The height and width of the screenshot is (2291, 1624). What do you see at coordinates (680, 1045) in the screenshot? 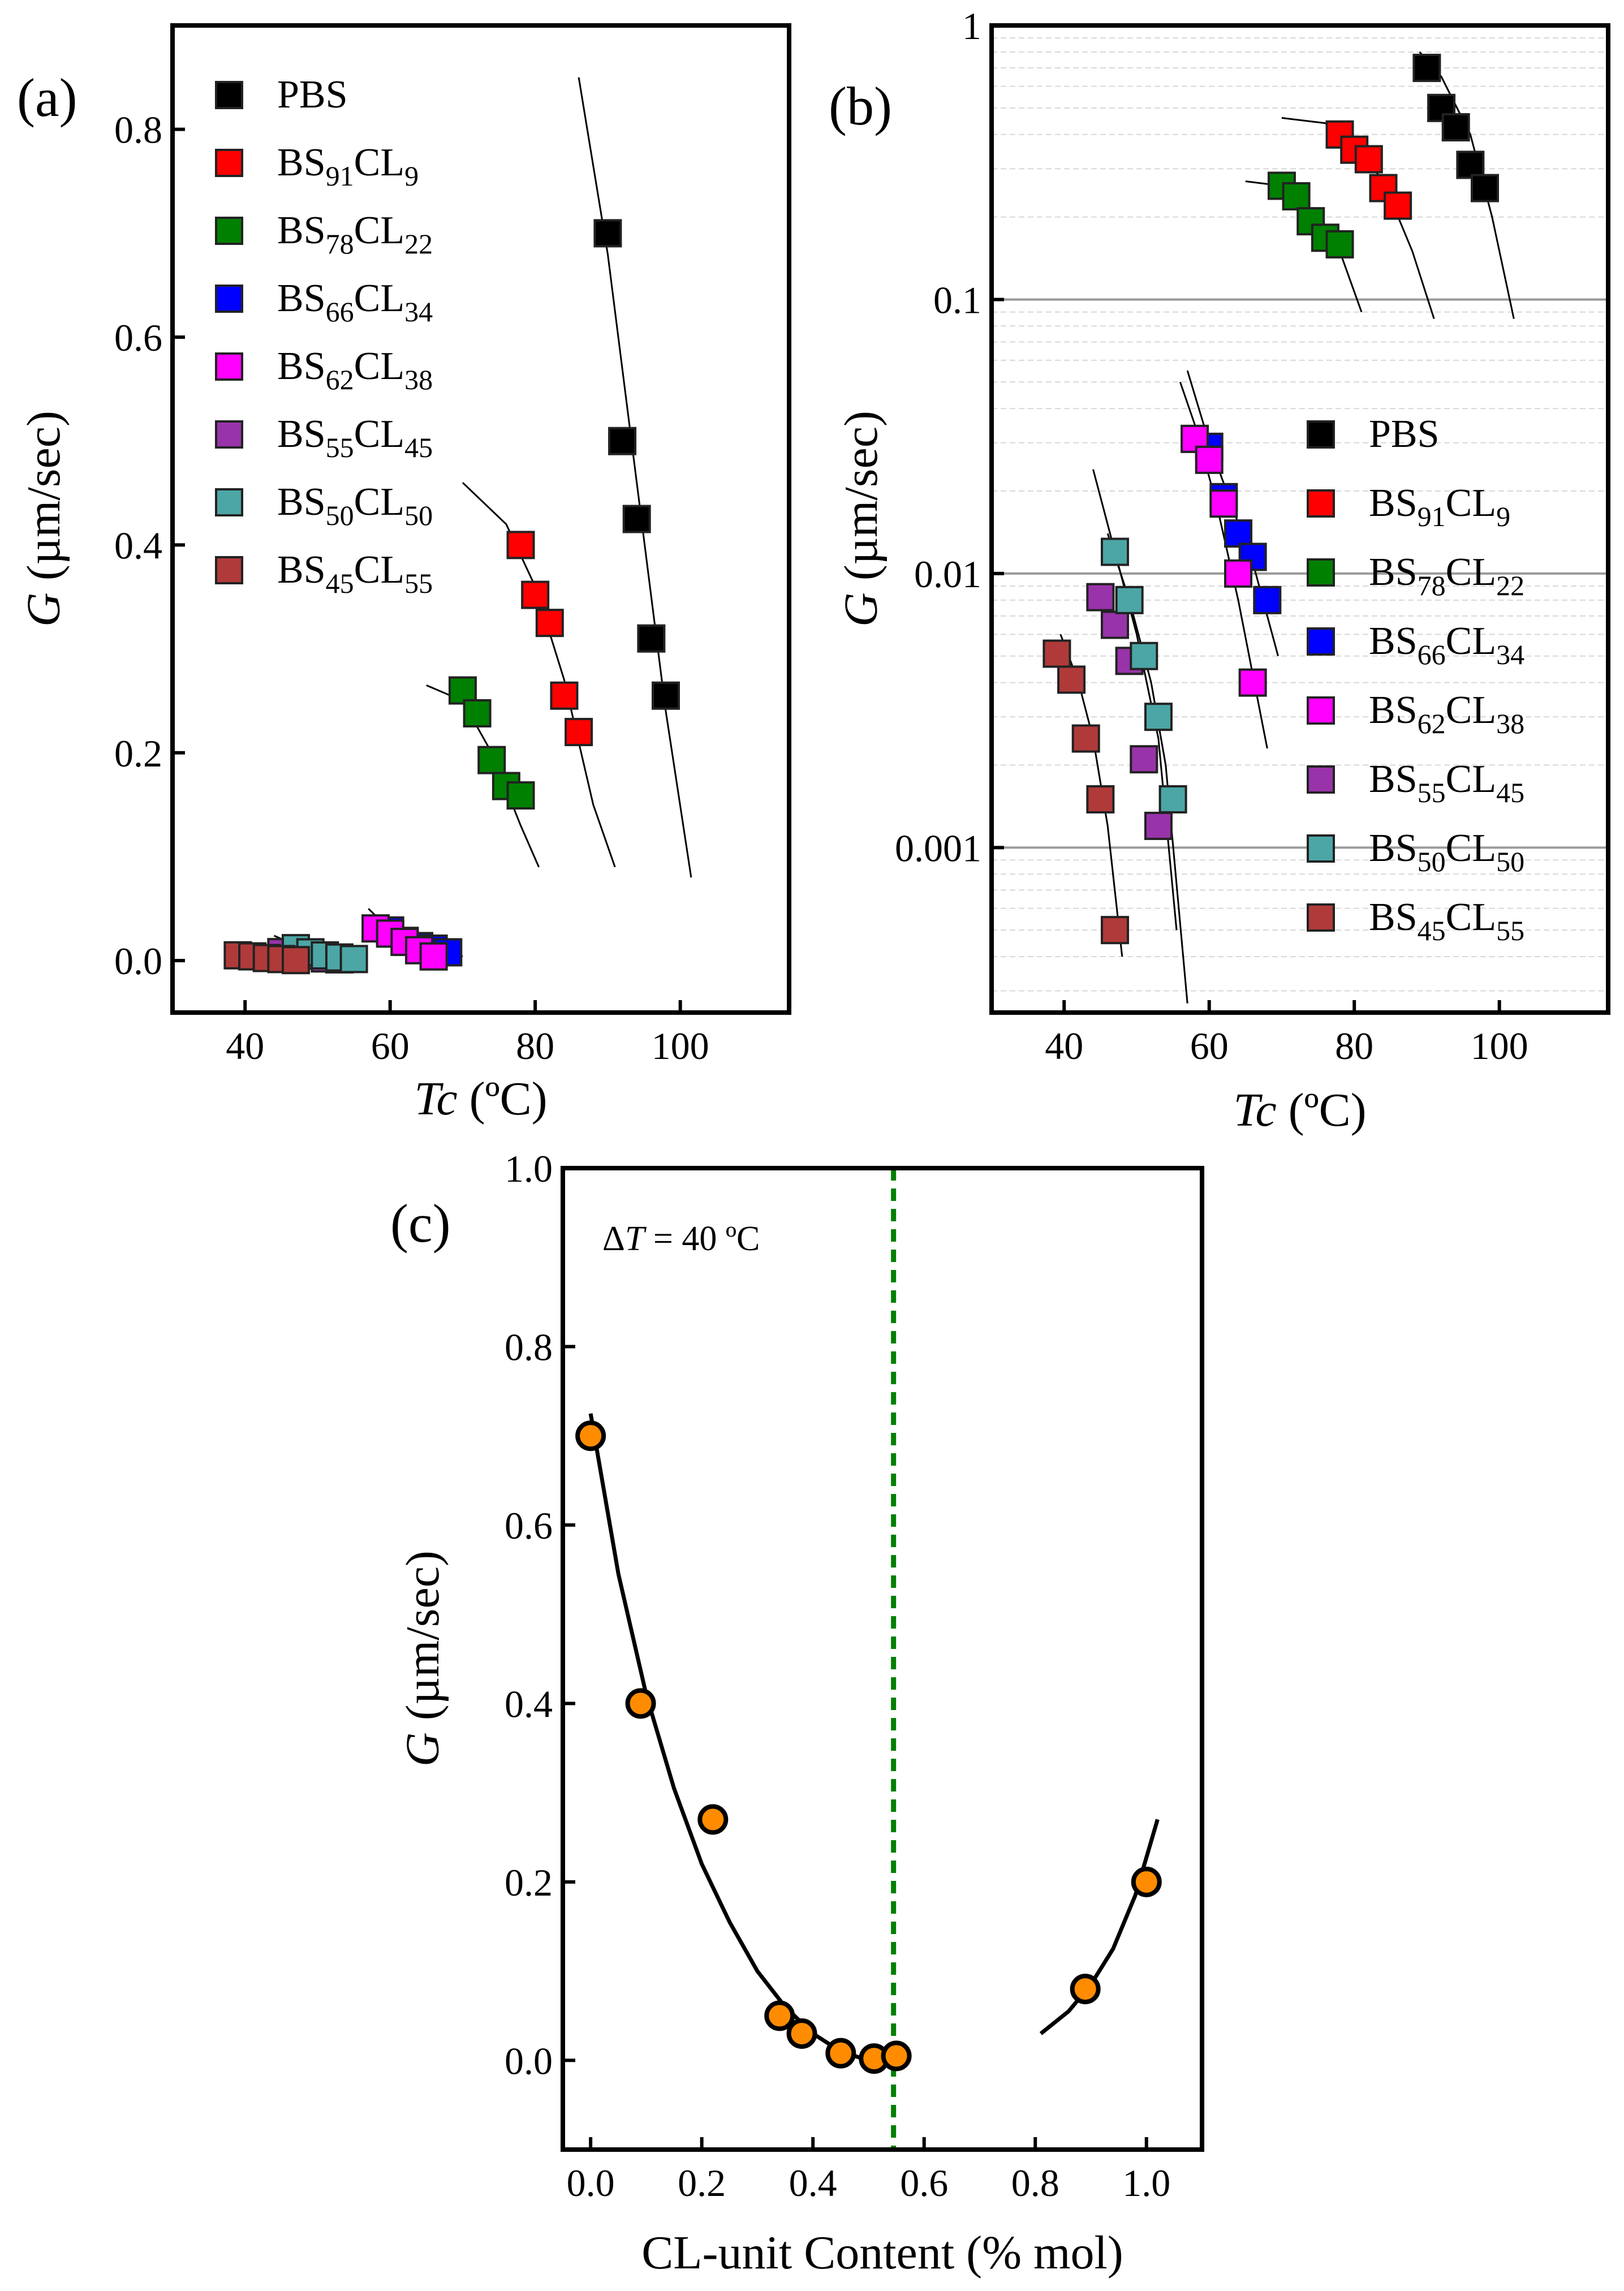
I see `panel-a-xtick-label: 100` at bounding box center [680, 1045].